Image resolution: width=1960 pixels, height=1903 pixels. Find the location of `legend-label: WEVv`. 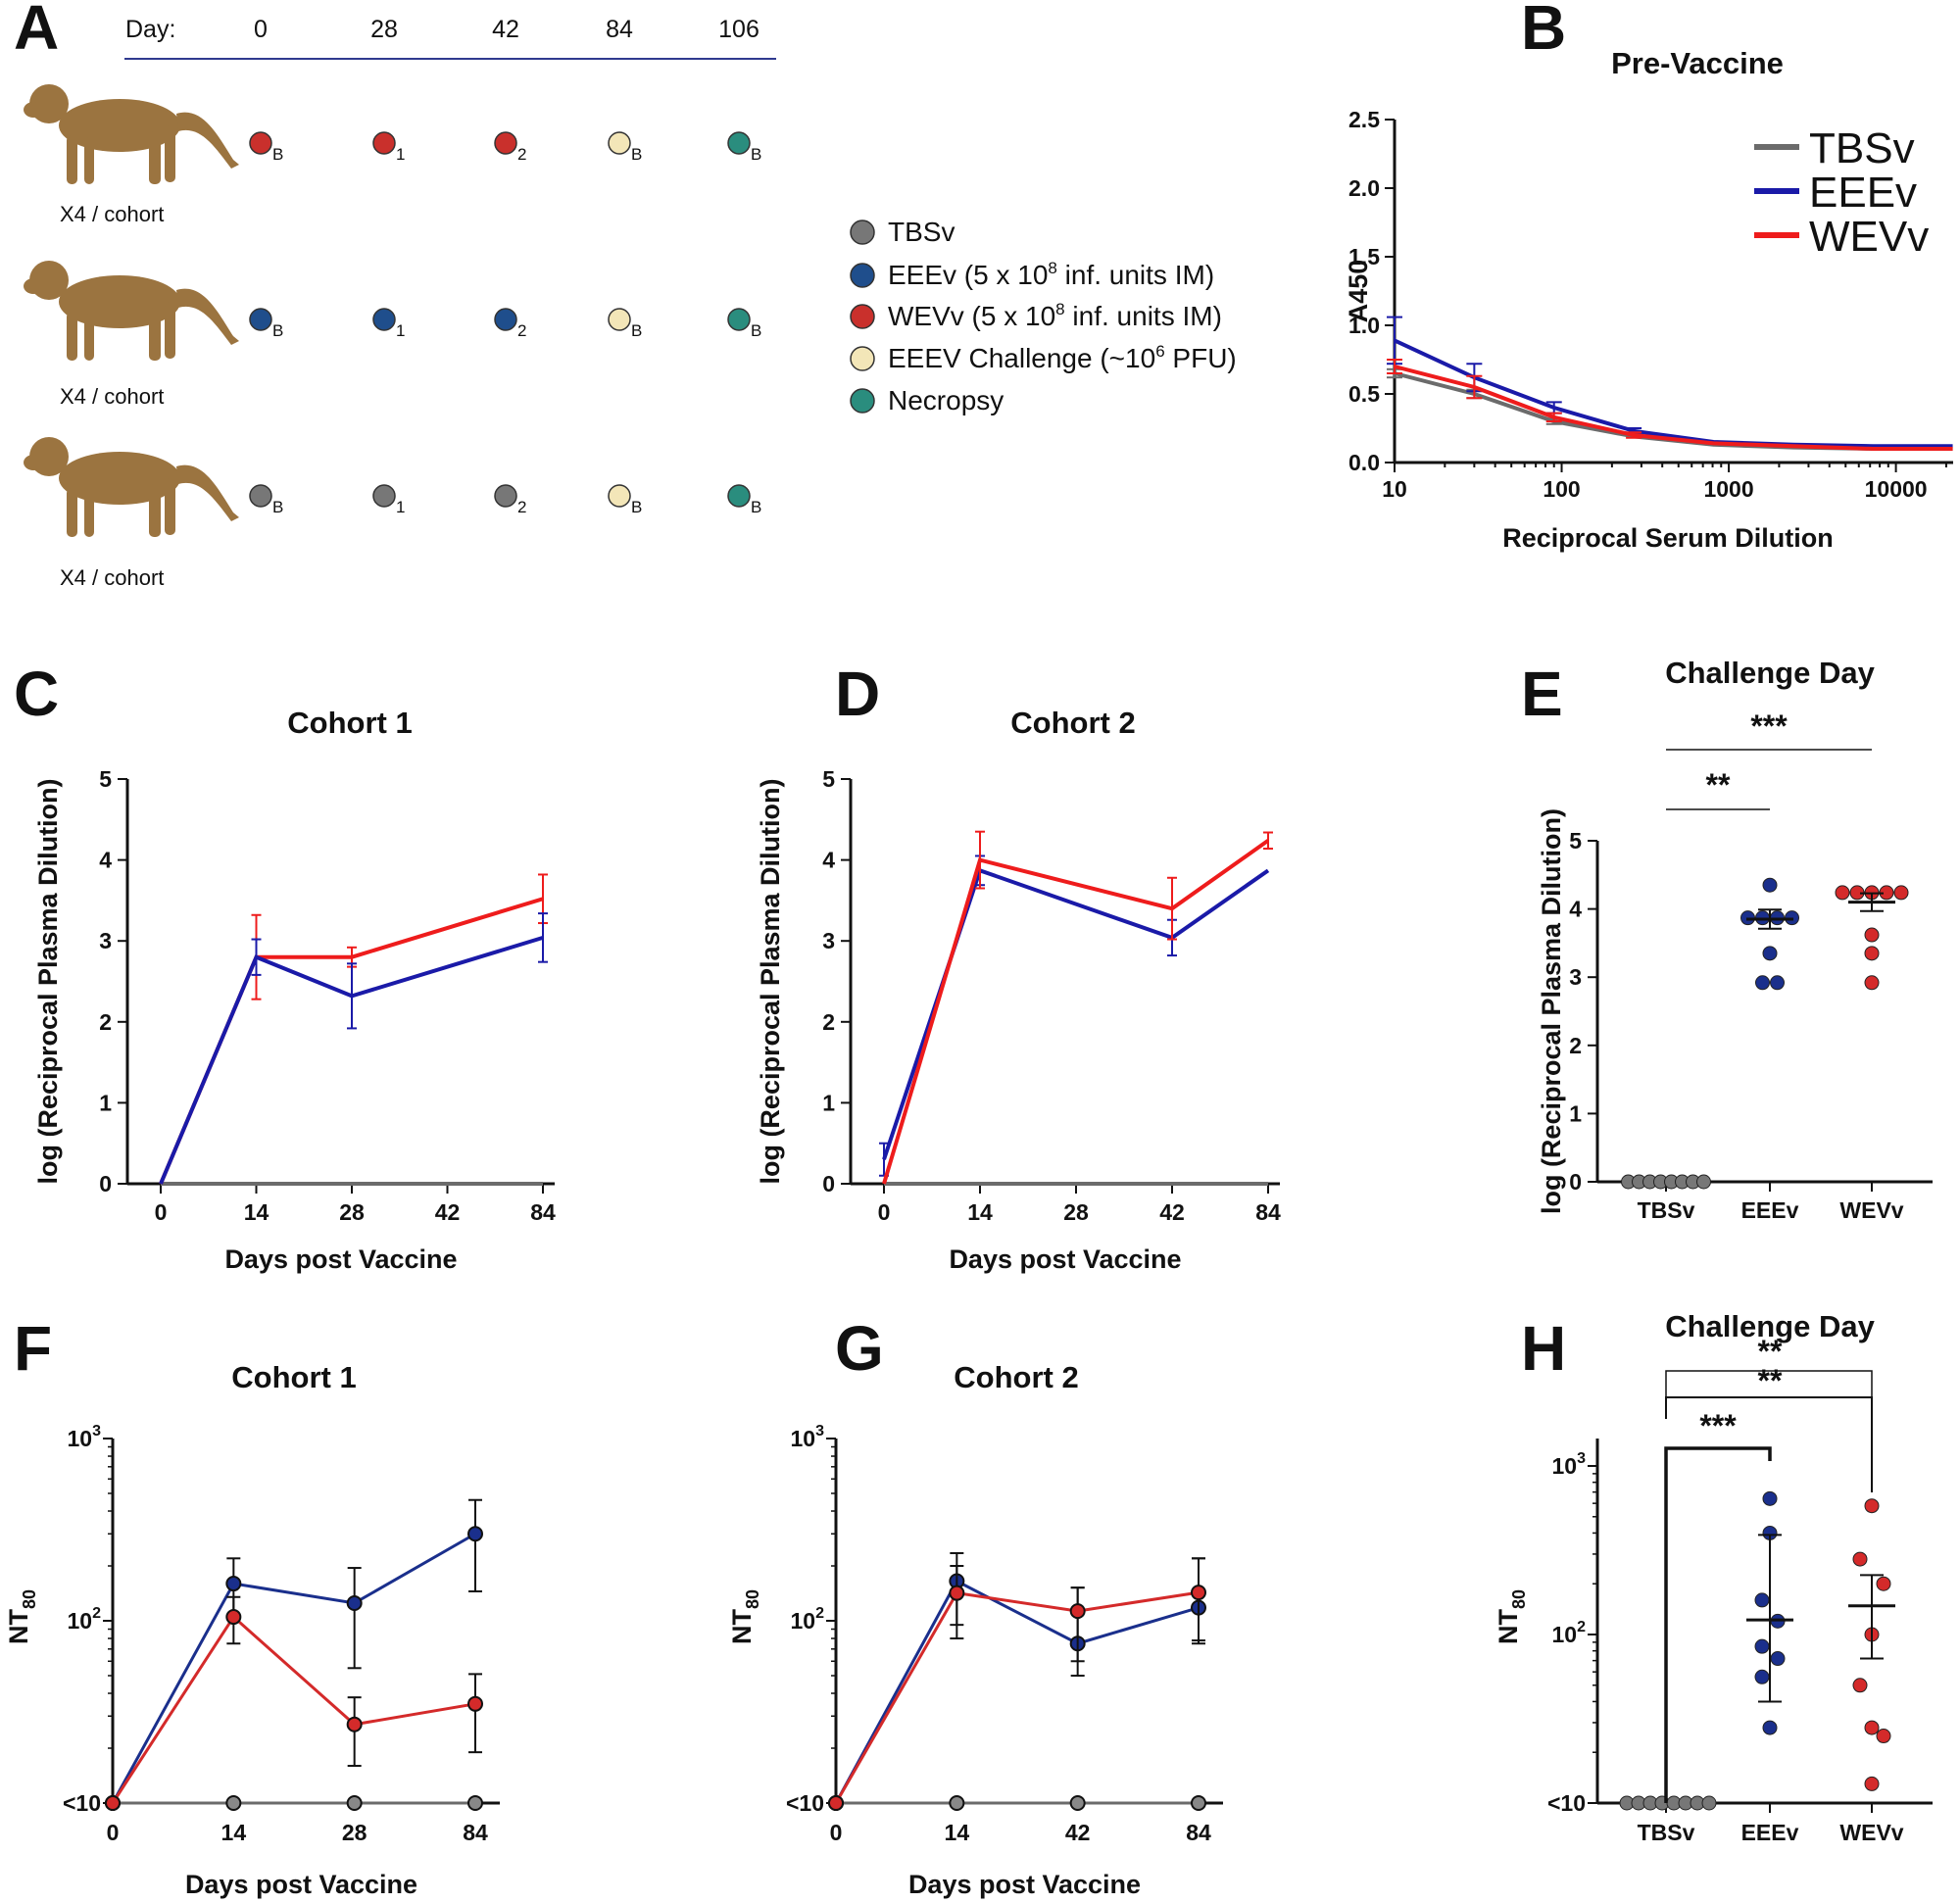

legend-label: WEVv is located at coordinates (1869, 237).